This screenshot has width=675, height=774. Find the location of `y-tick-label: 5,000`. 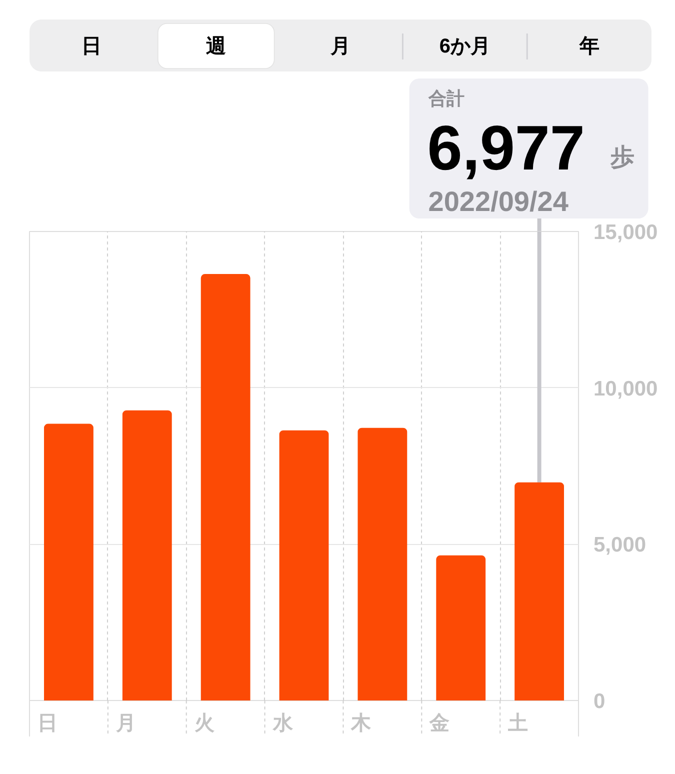

y-tick-label: 5,000 is located at coordinates (620, 545).